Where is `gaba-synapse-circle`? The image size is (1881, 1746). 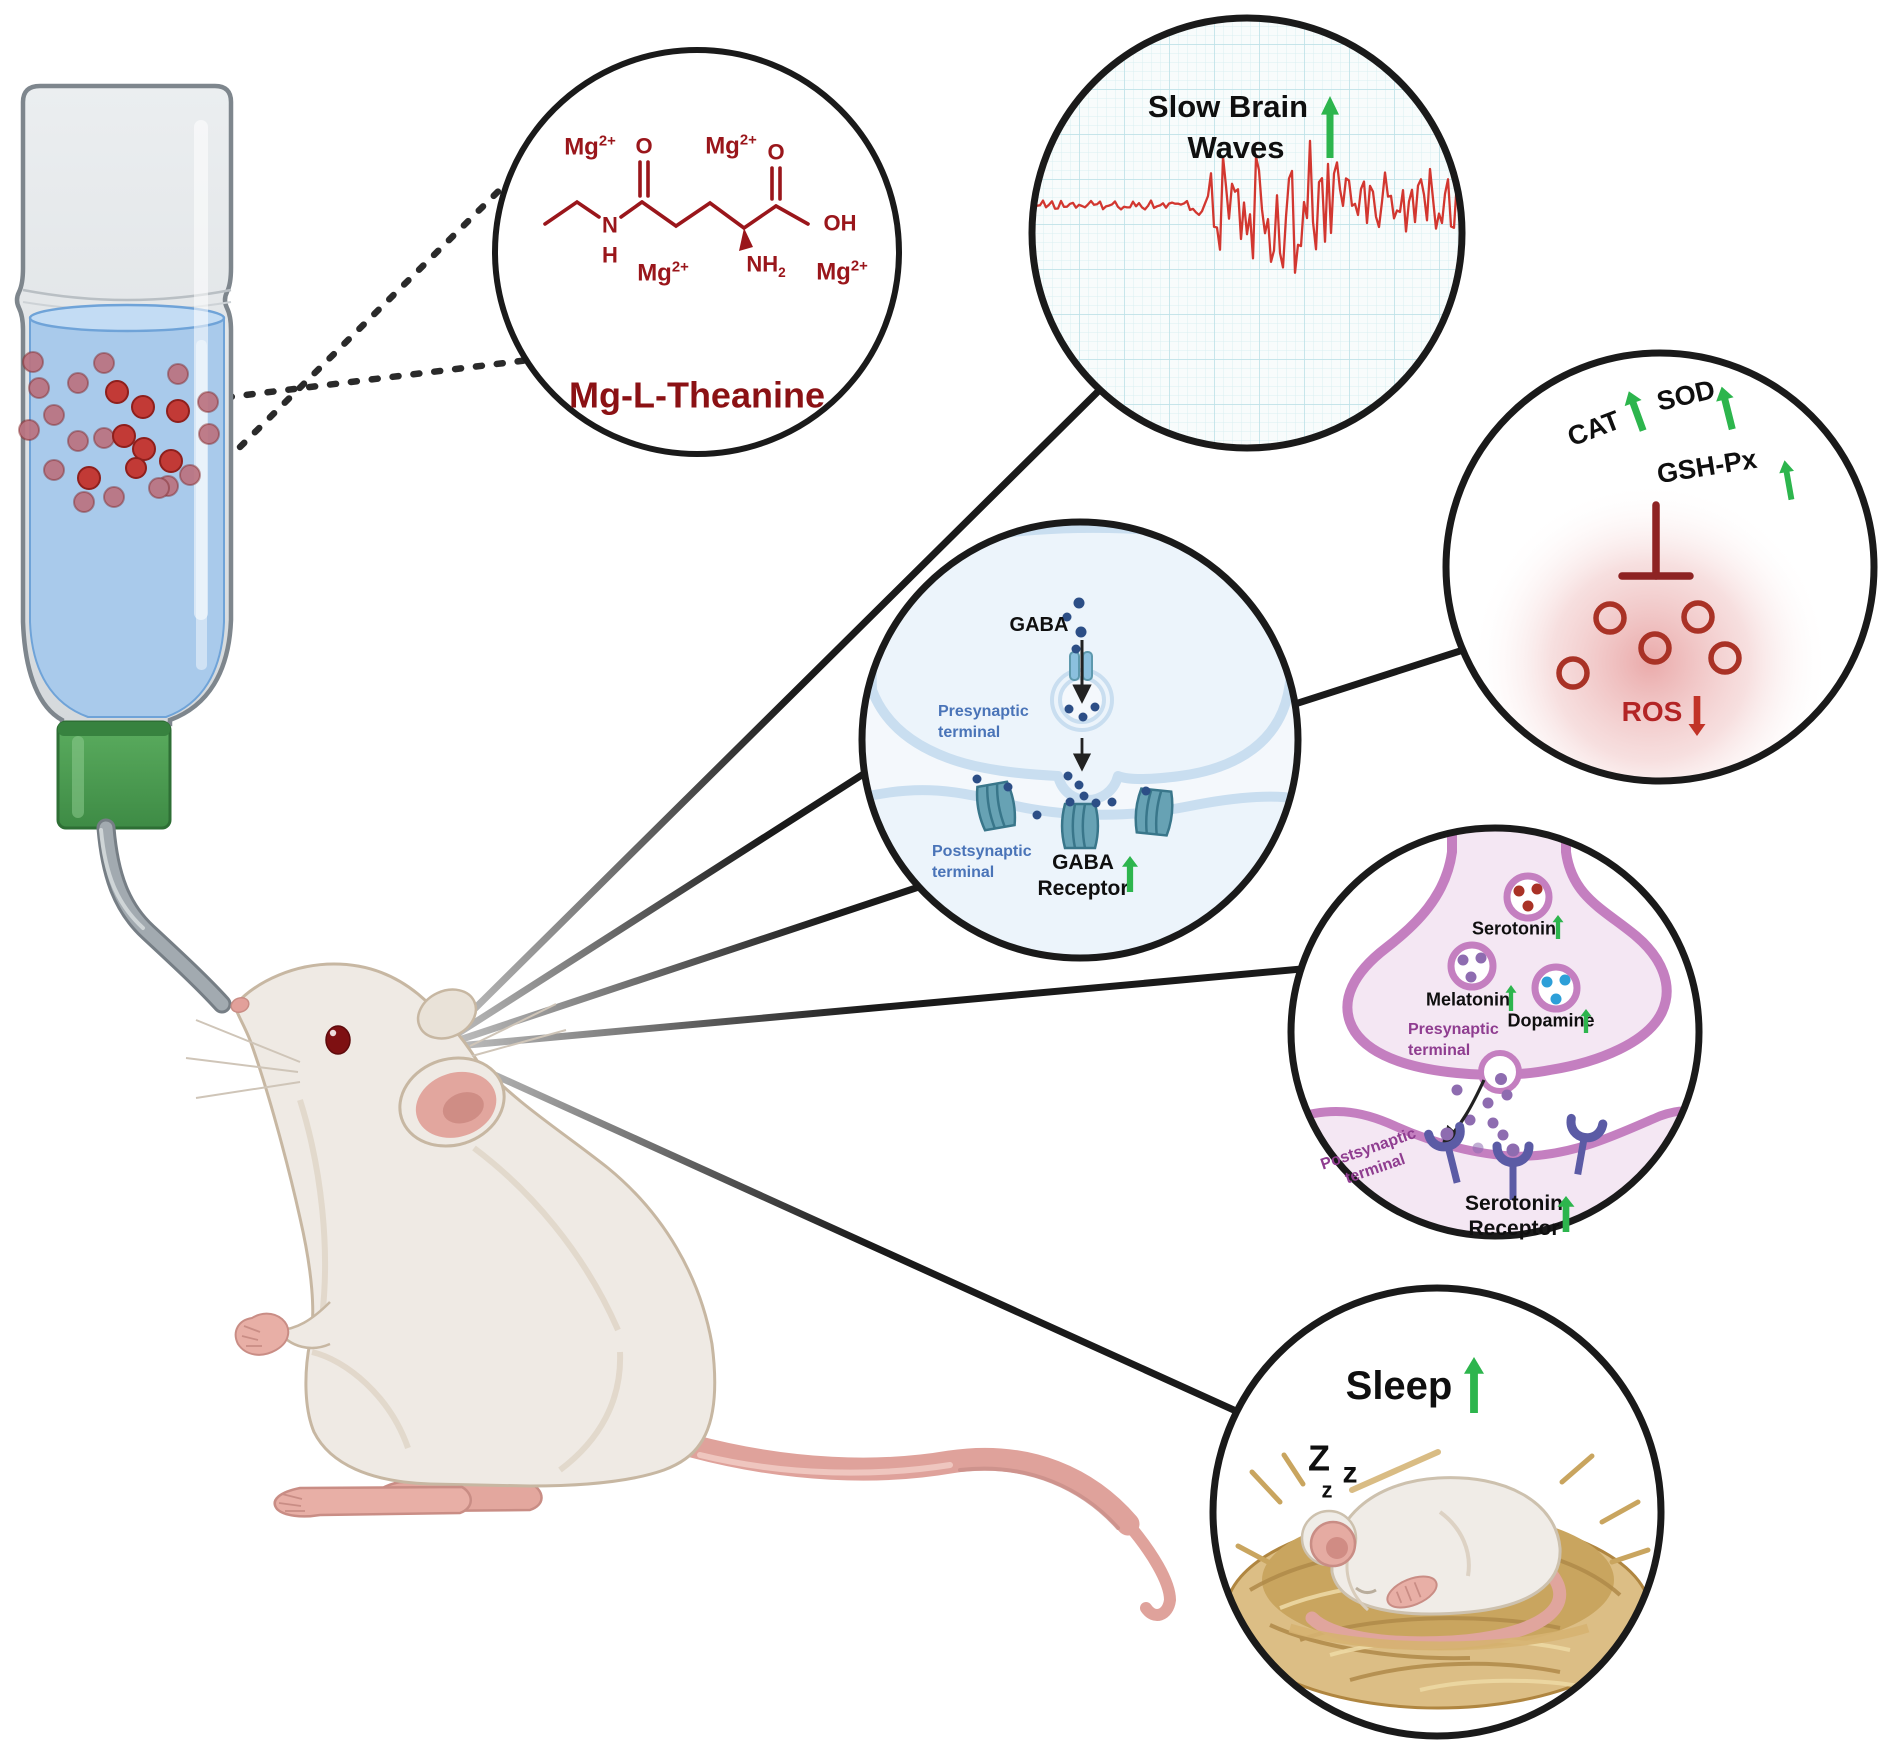 gaba-synapse-circle is located at coordinates (1080, 740).